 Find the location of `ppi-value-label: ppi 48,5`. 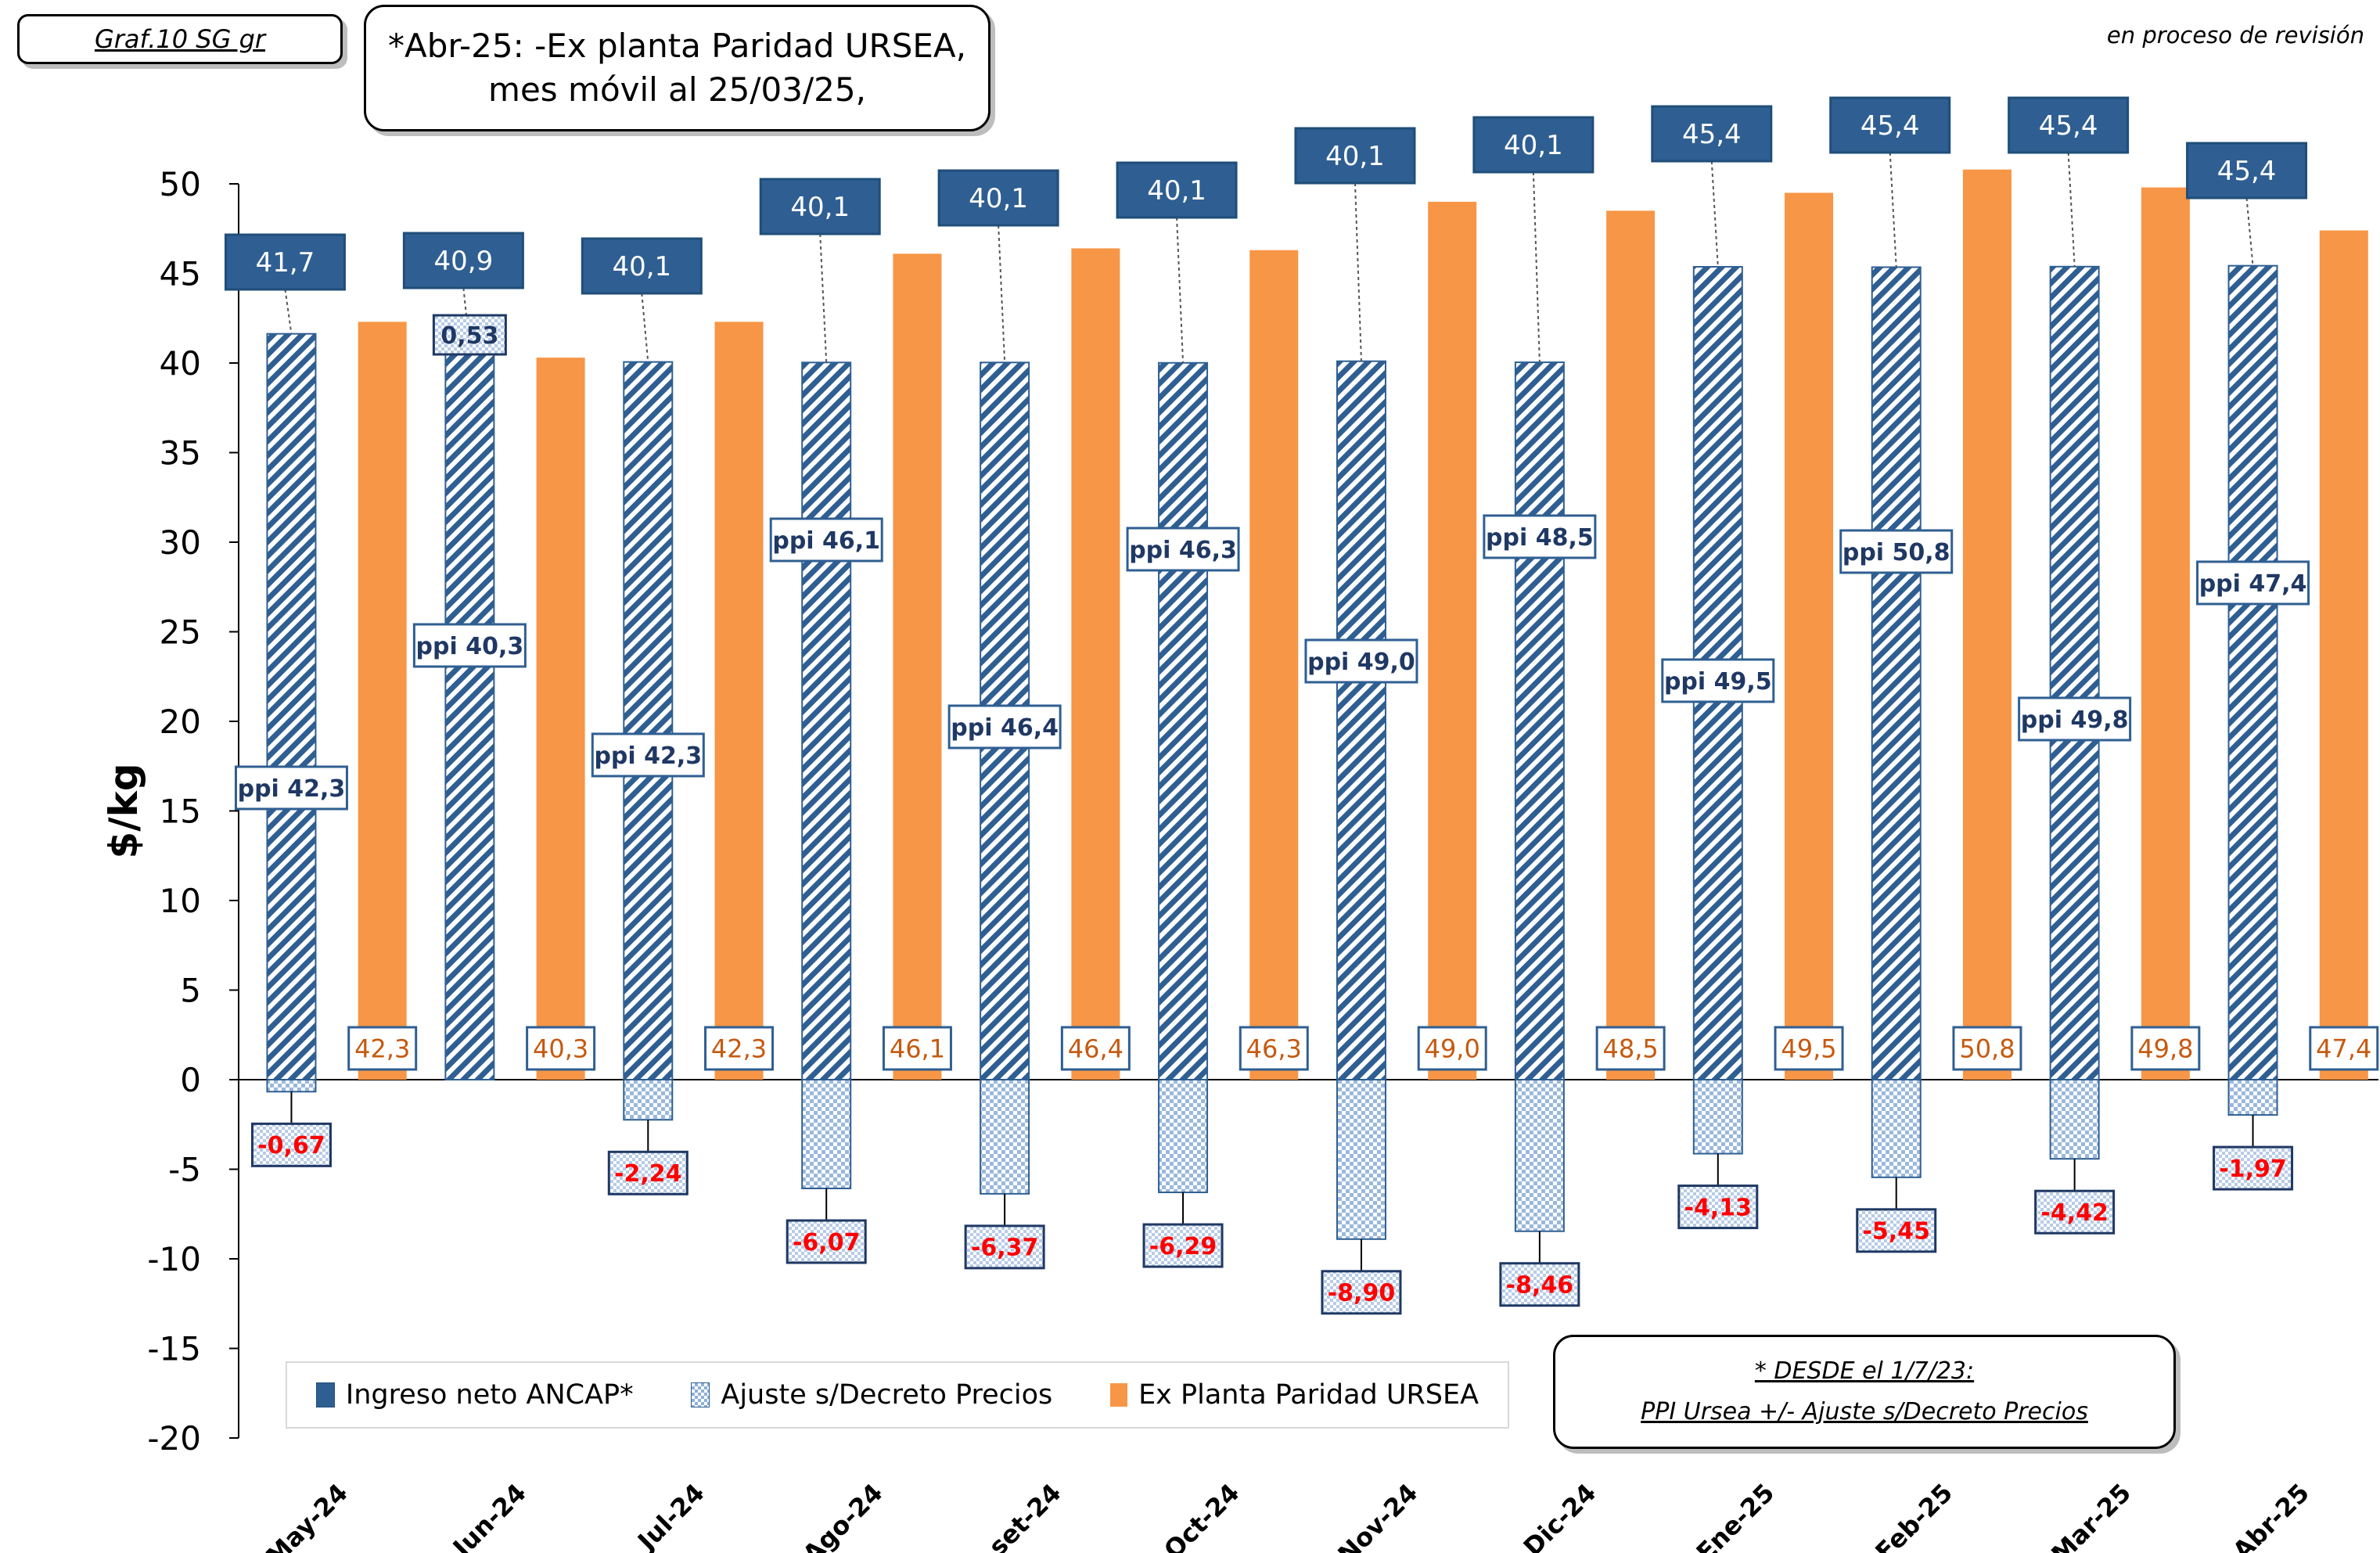

ppi-value-label: ppi 48,5 is located at coordinates (1540, 536).